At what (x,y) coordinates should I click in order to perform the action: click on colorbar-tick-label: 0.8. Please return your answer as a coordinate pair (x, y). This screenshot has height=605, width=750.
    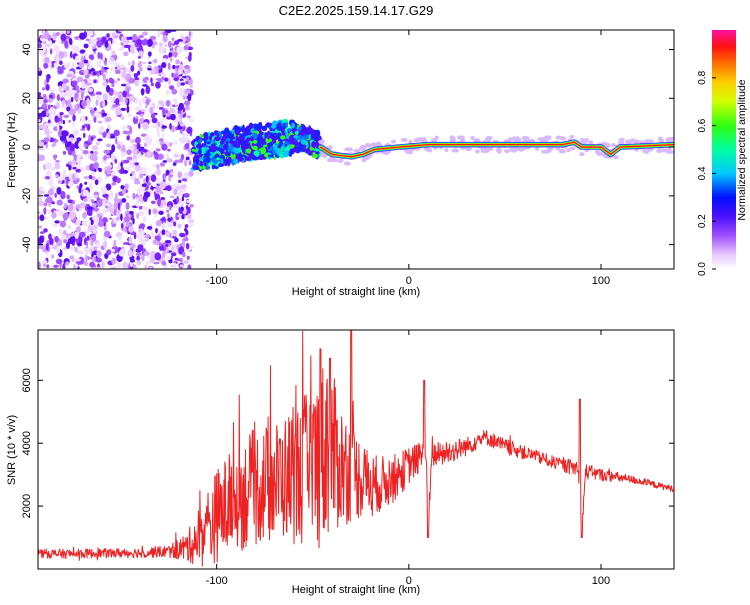
    Looking at the image, I should click on (702, 77).